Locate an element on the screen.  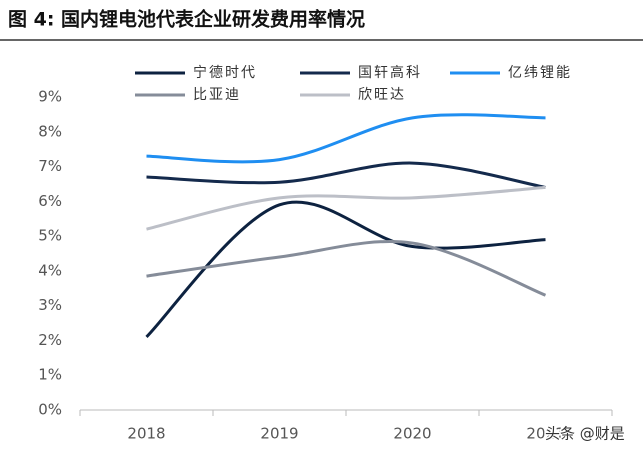
y-tick-label: 0% is located at coordinates (50, 410).